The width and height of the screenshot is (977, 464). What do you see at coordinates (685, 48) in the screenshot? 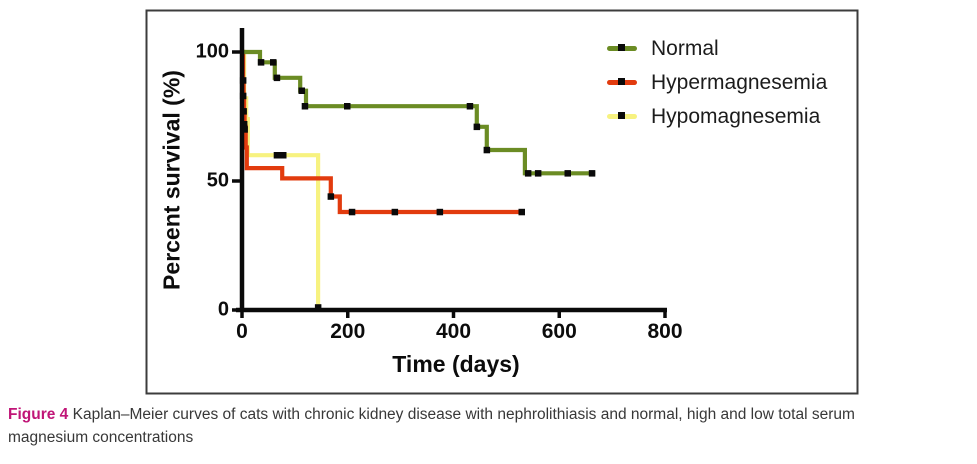
I see `legend-label: Normal` at bounding box center [685, 48].